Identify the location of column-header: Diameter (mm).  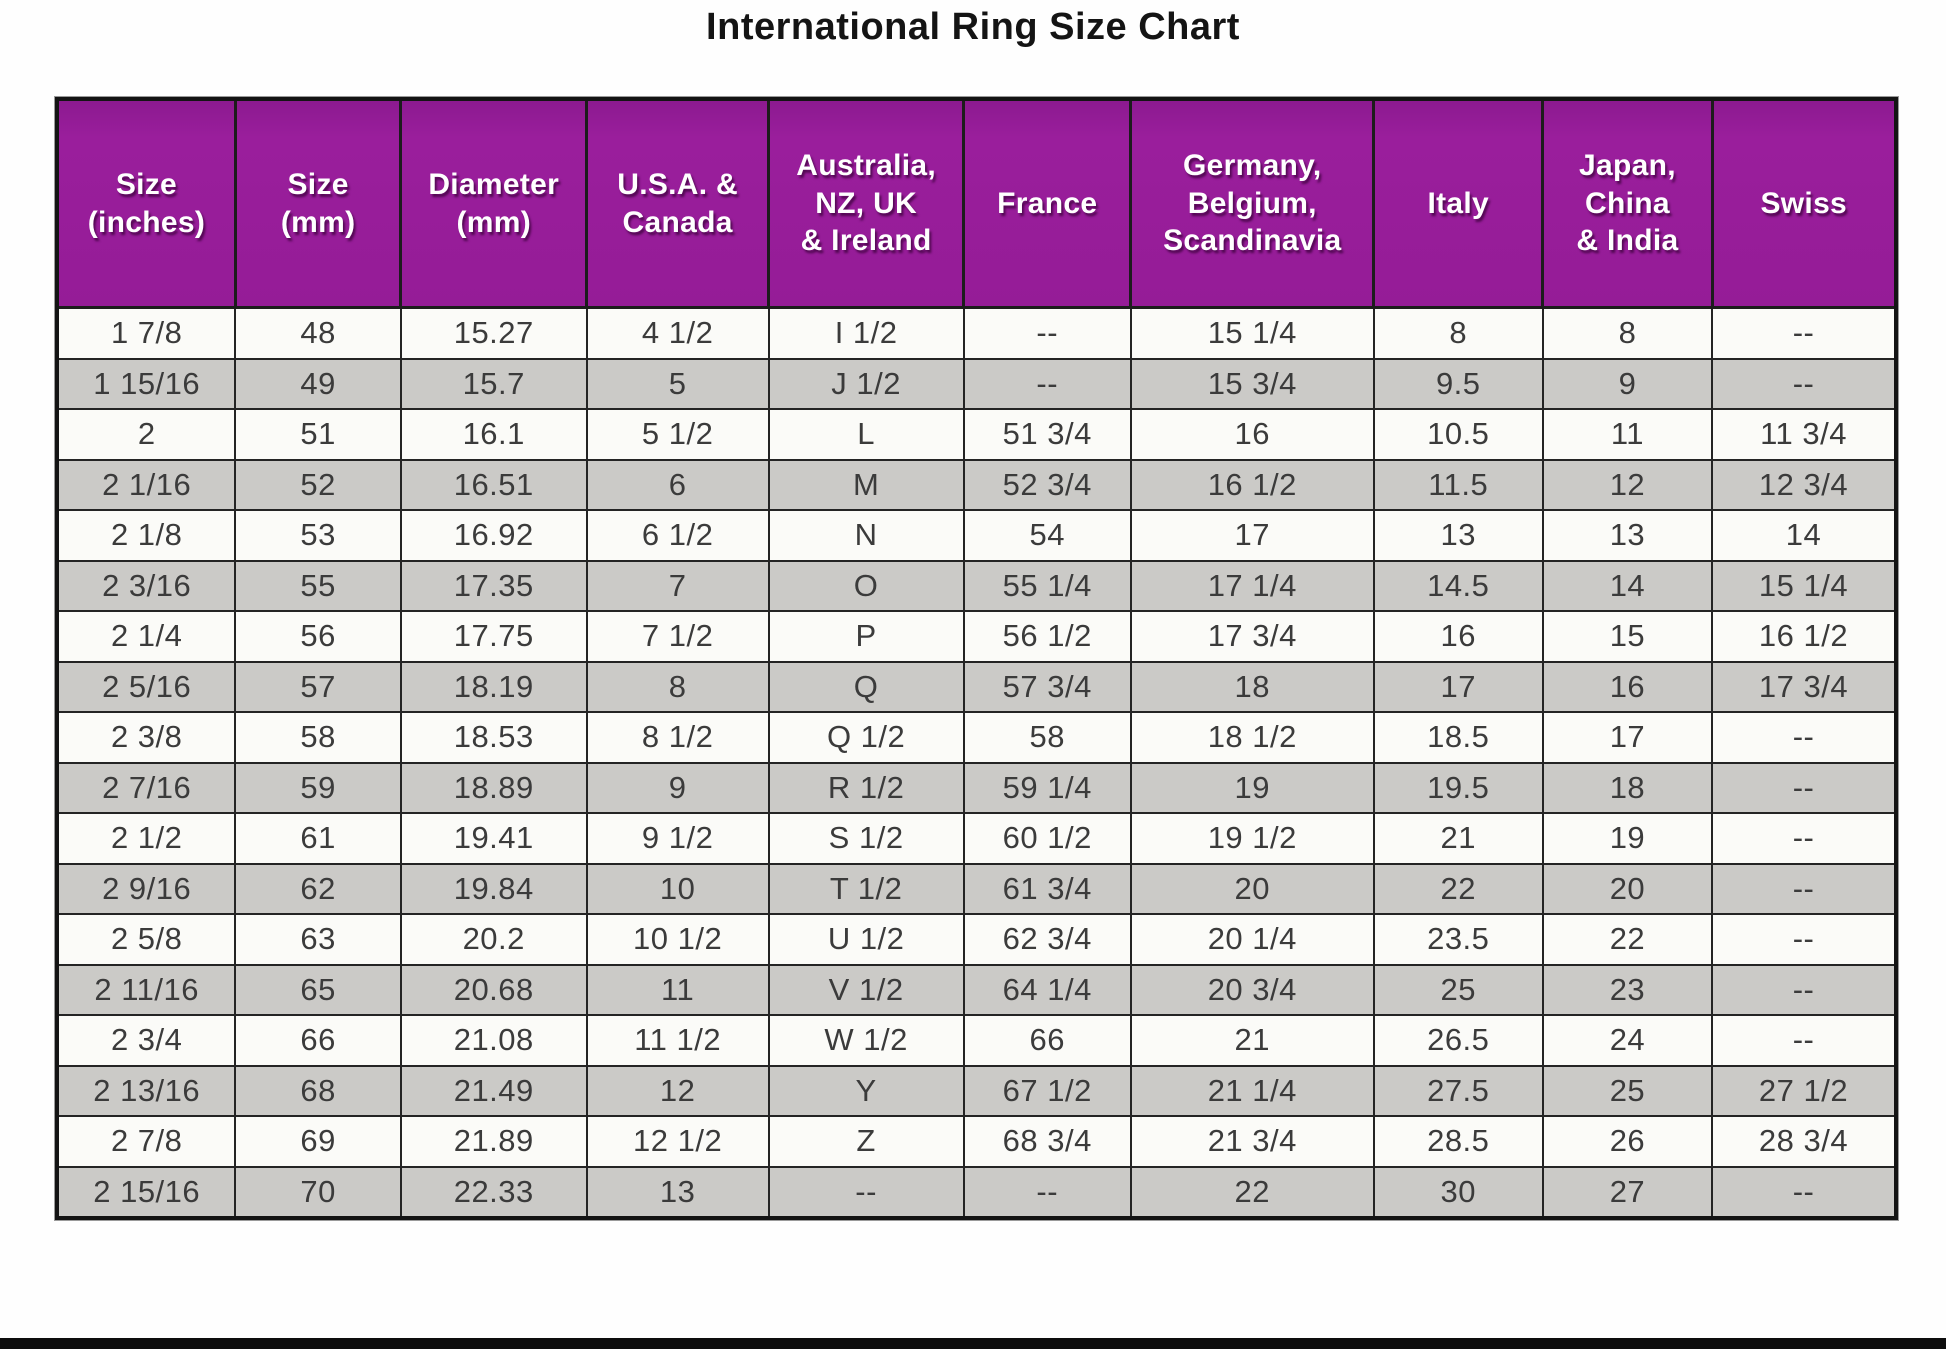
(494, 203).